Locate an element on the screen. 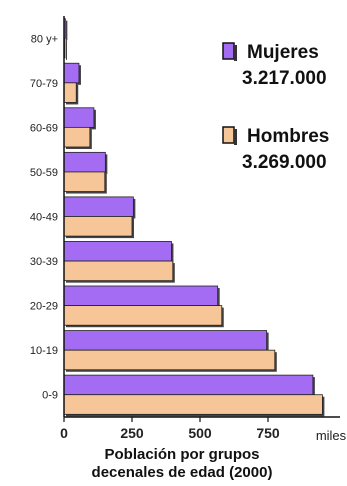  x-axis-unit: miles is located at coordinates (331, 435).